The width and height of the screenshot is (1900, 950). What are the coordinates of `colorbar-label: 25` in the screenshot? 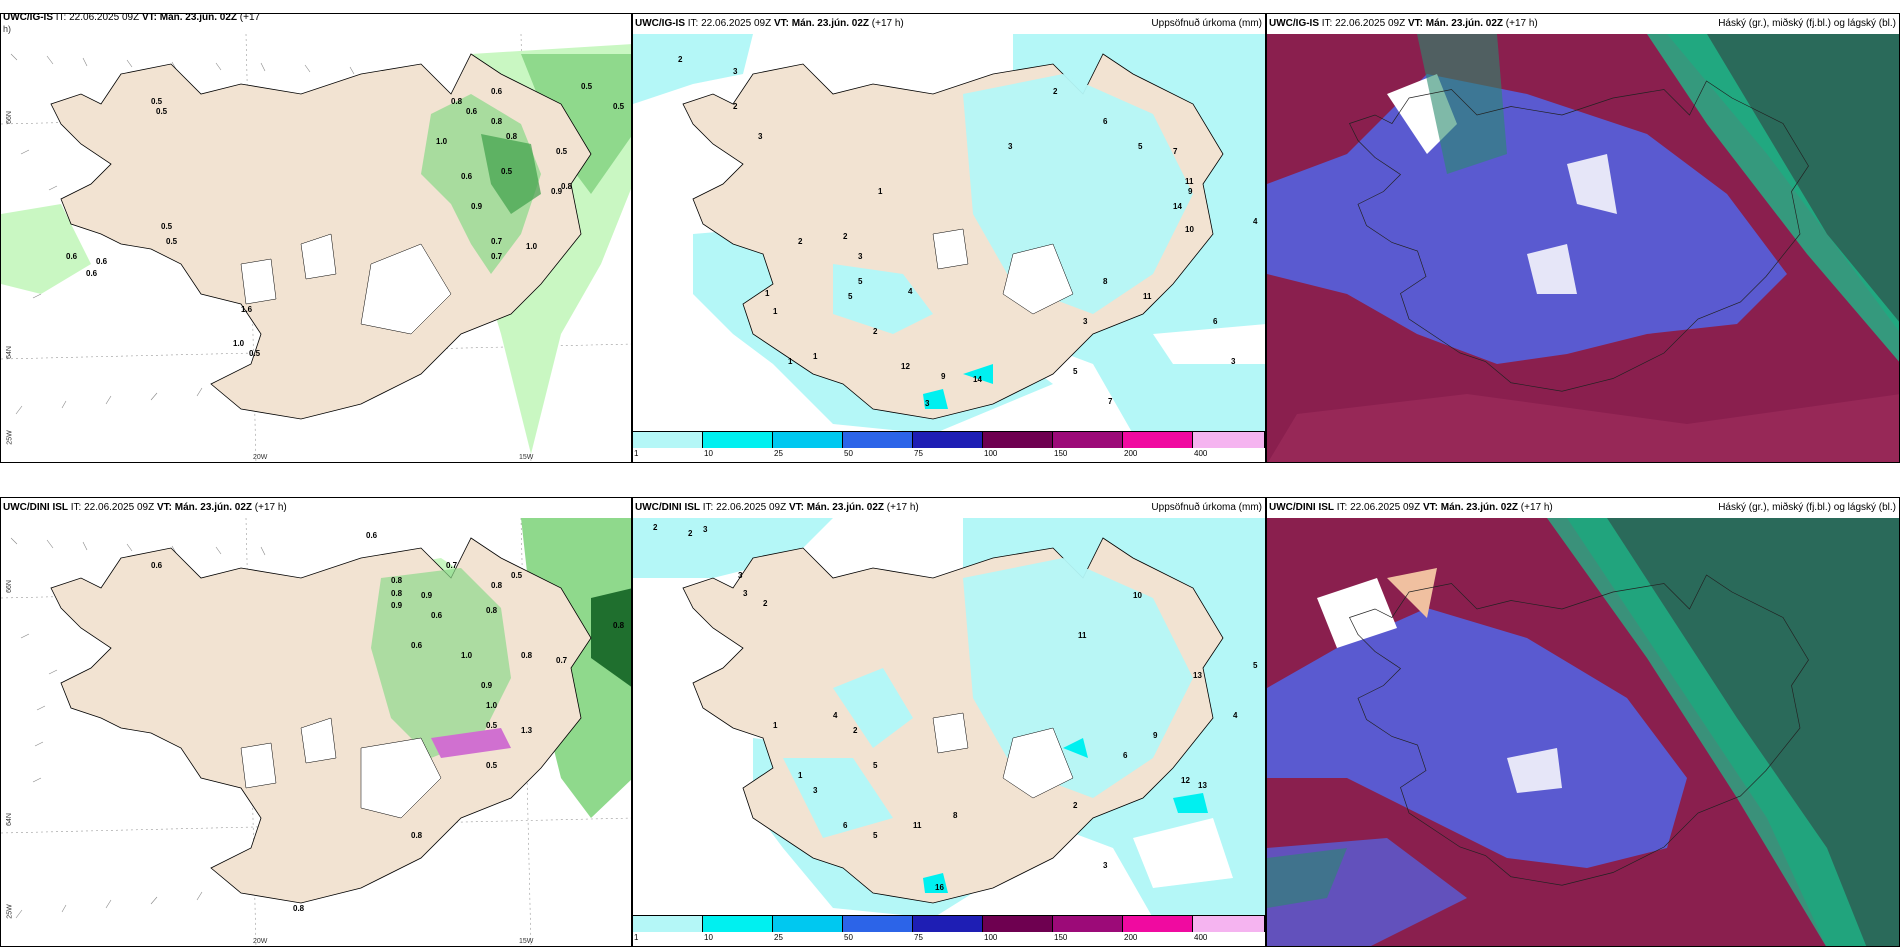 It's located at (778, 453).